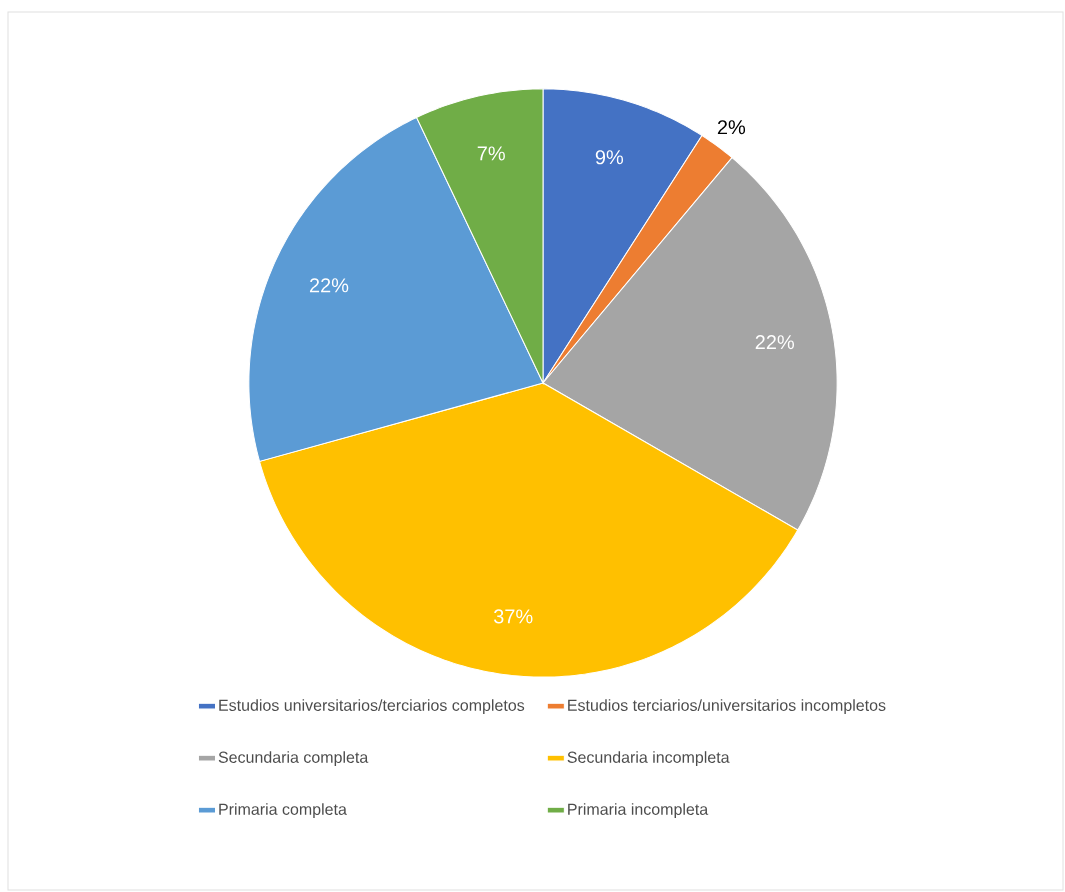 The height and width of the screenshot is (892, 1065). Describe the element at coordinates (283, 811) in the screenshot. I see `legend-label: Primaria completa` at that location.